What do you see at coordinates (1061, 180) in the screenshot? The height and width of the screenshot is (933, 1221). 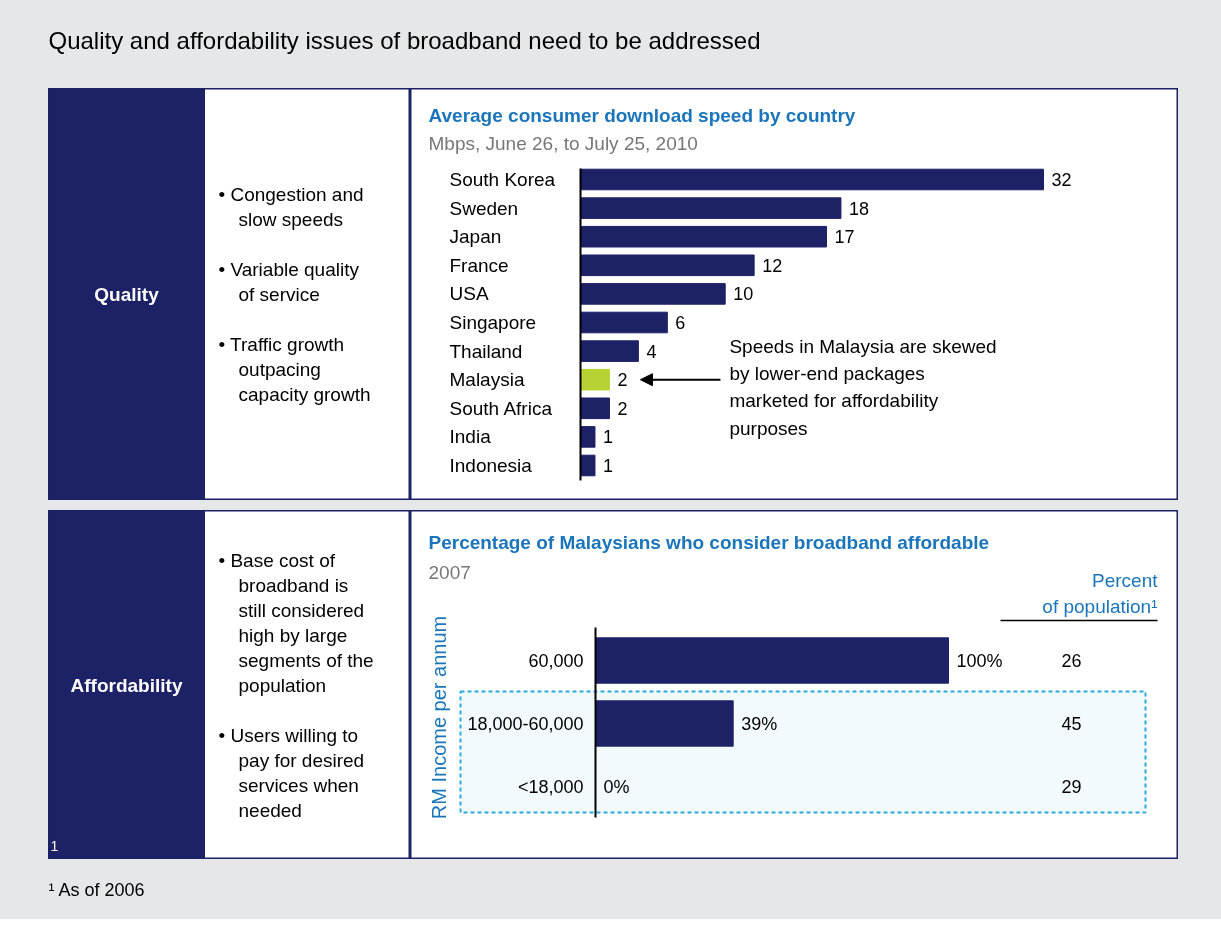 I see `data-label: 32` at bounding box center [1061, 180].